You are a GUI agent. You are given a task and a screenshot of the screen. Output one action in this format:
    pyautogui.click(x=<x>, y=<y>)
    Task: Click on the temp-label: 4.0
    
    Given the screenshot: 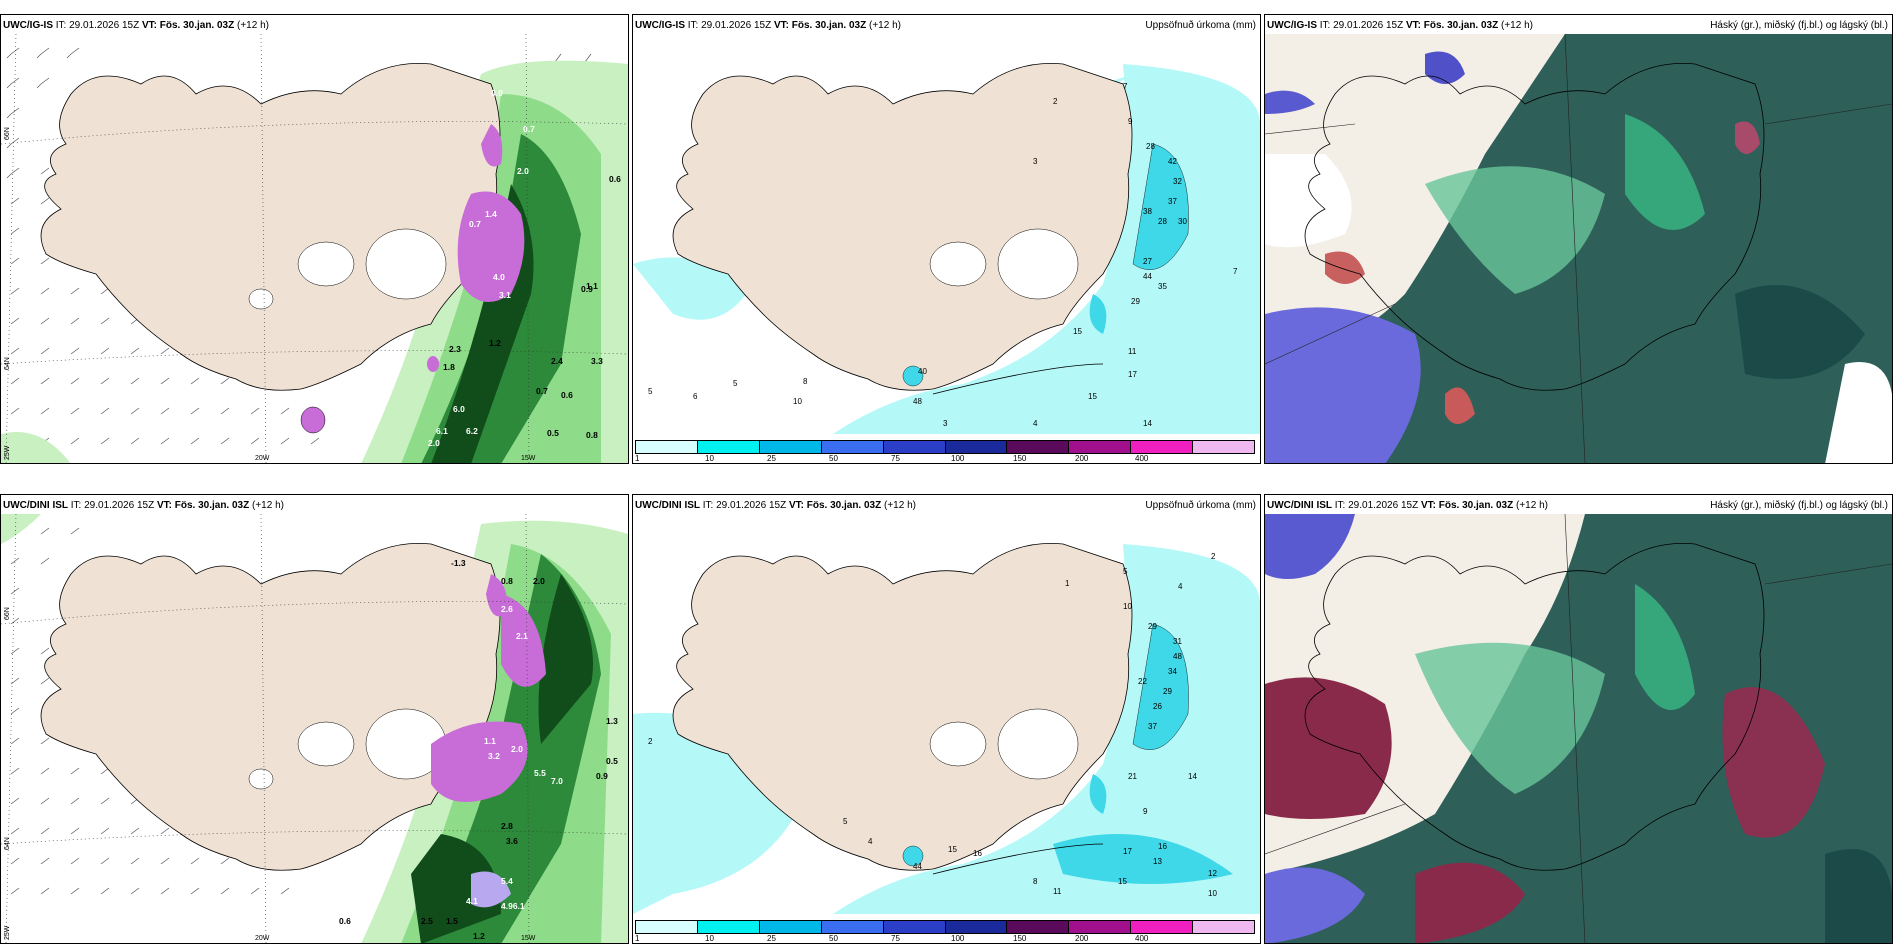 What is the action you would take?
    pyautogui.click(x=499, y=277)
    